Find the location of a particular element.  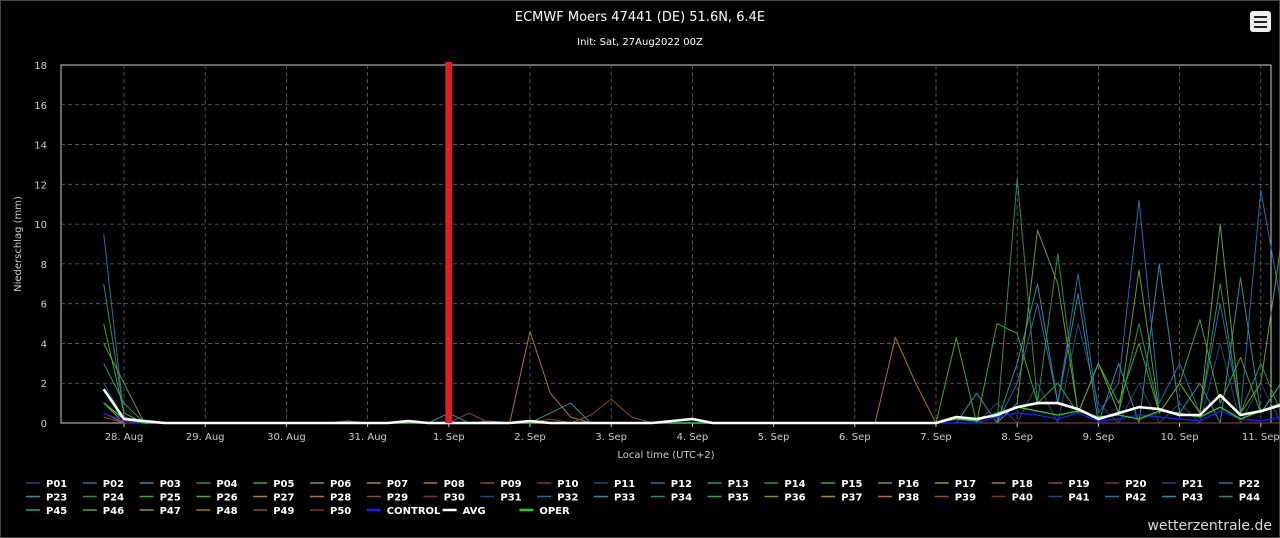

x-tick-label: 1. Sep is located at coordinates (449, 437).